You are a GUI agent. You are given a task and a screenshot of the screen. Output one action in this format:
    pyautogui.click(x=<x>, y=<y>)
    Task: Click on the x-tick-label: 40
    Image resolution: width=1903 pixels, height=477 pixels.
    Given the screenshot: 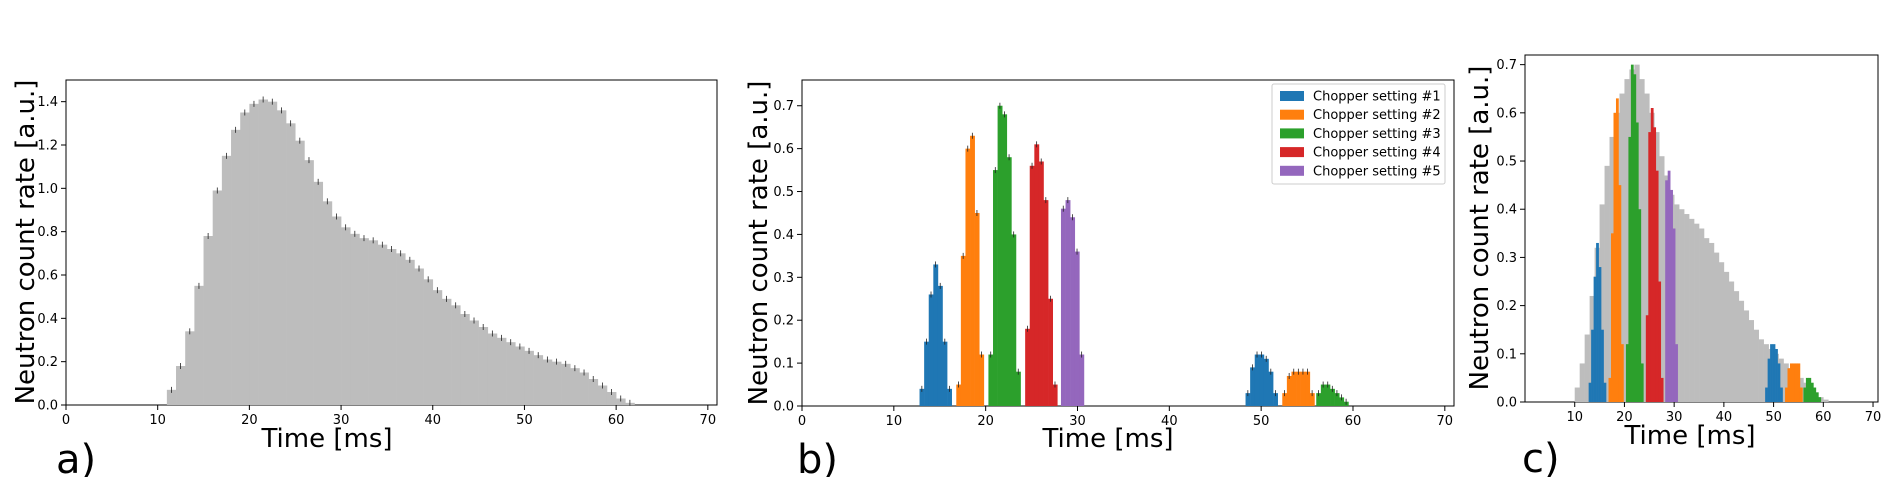 What is the action you would take?
    pyautogui.click(x=1724, y=417)
    